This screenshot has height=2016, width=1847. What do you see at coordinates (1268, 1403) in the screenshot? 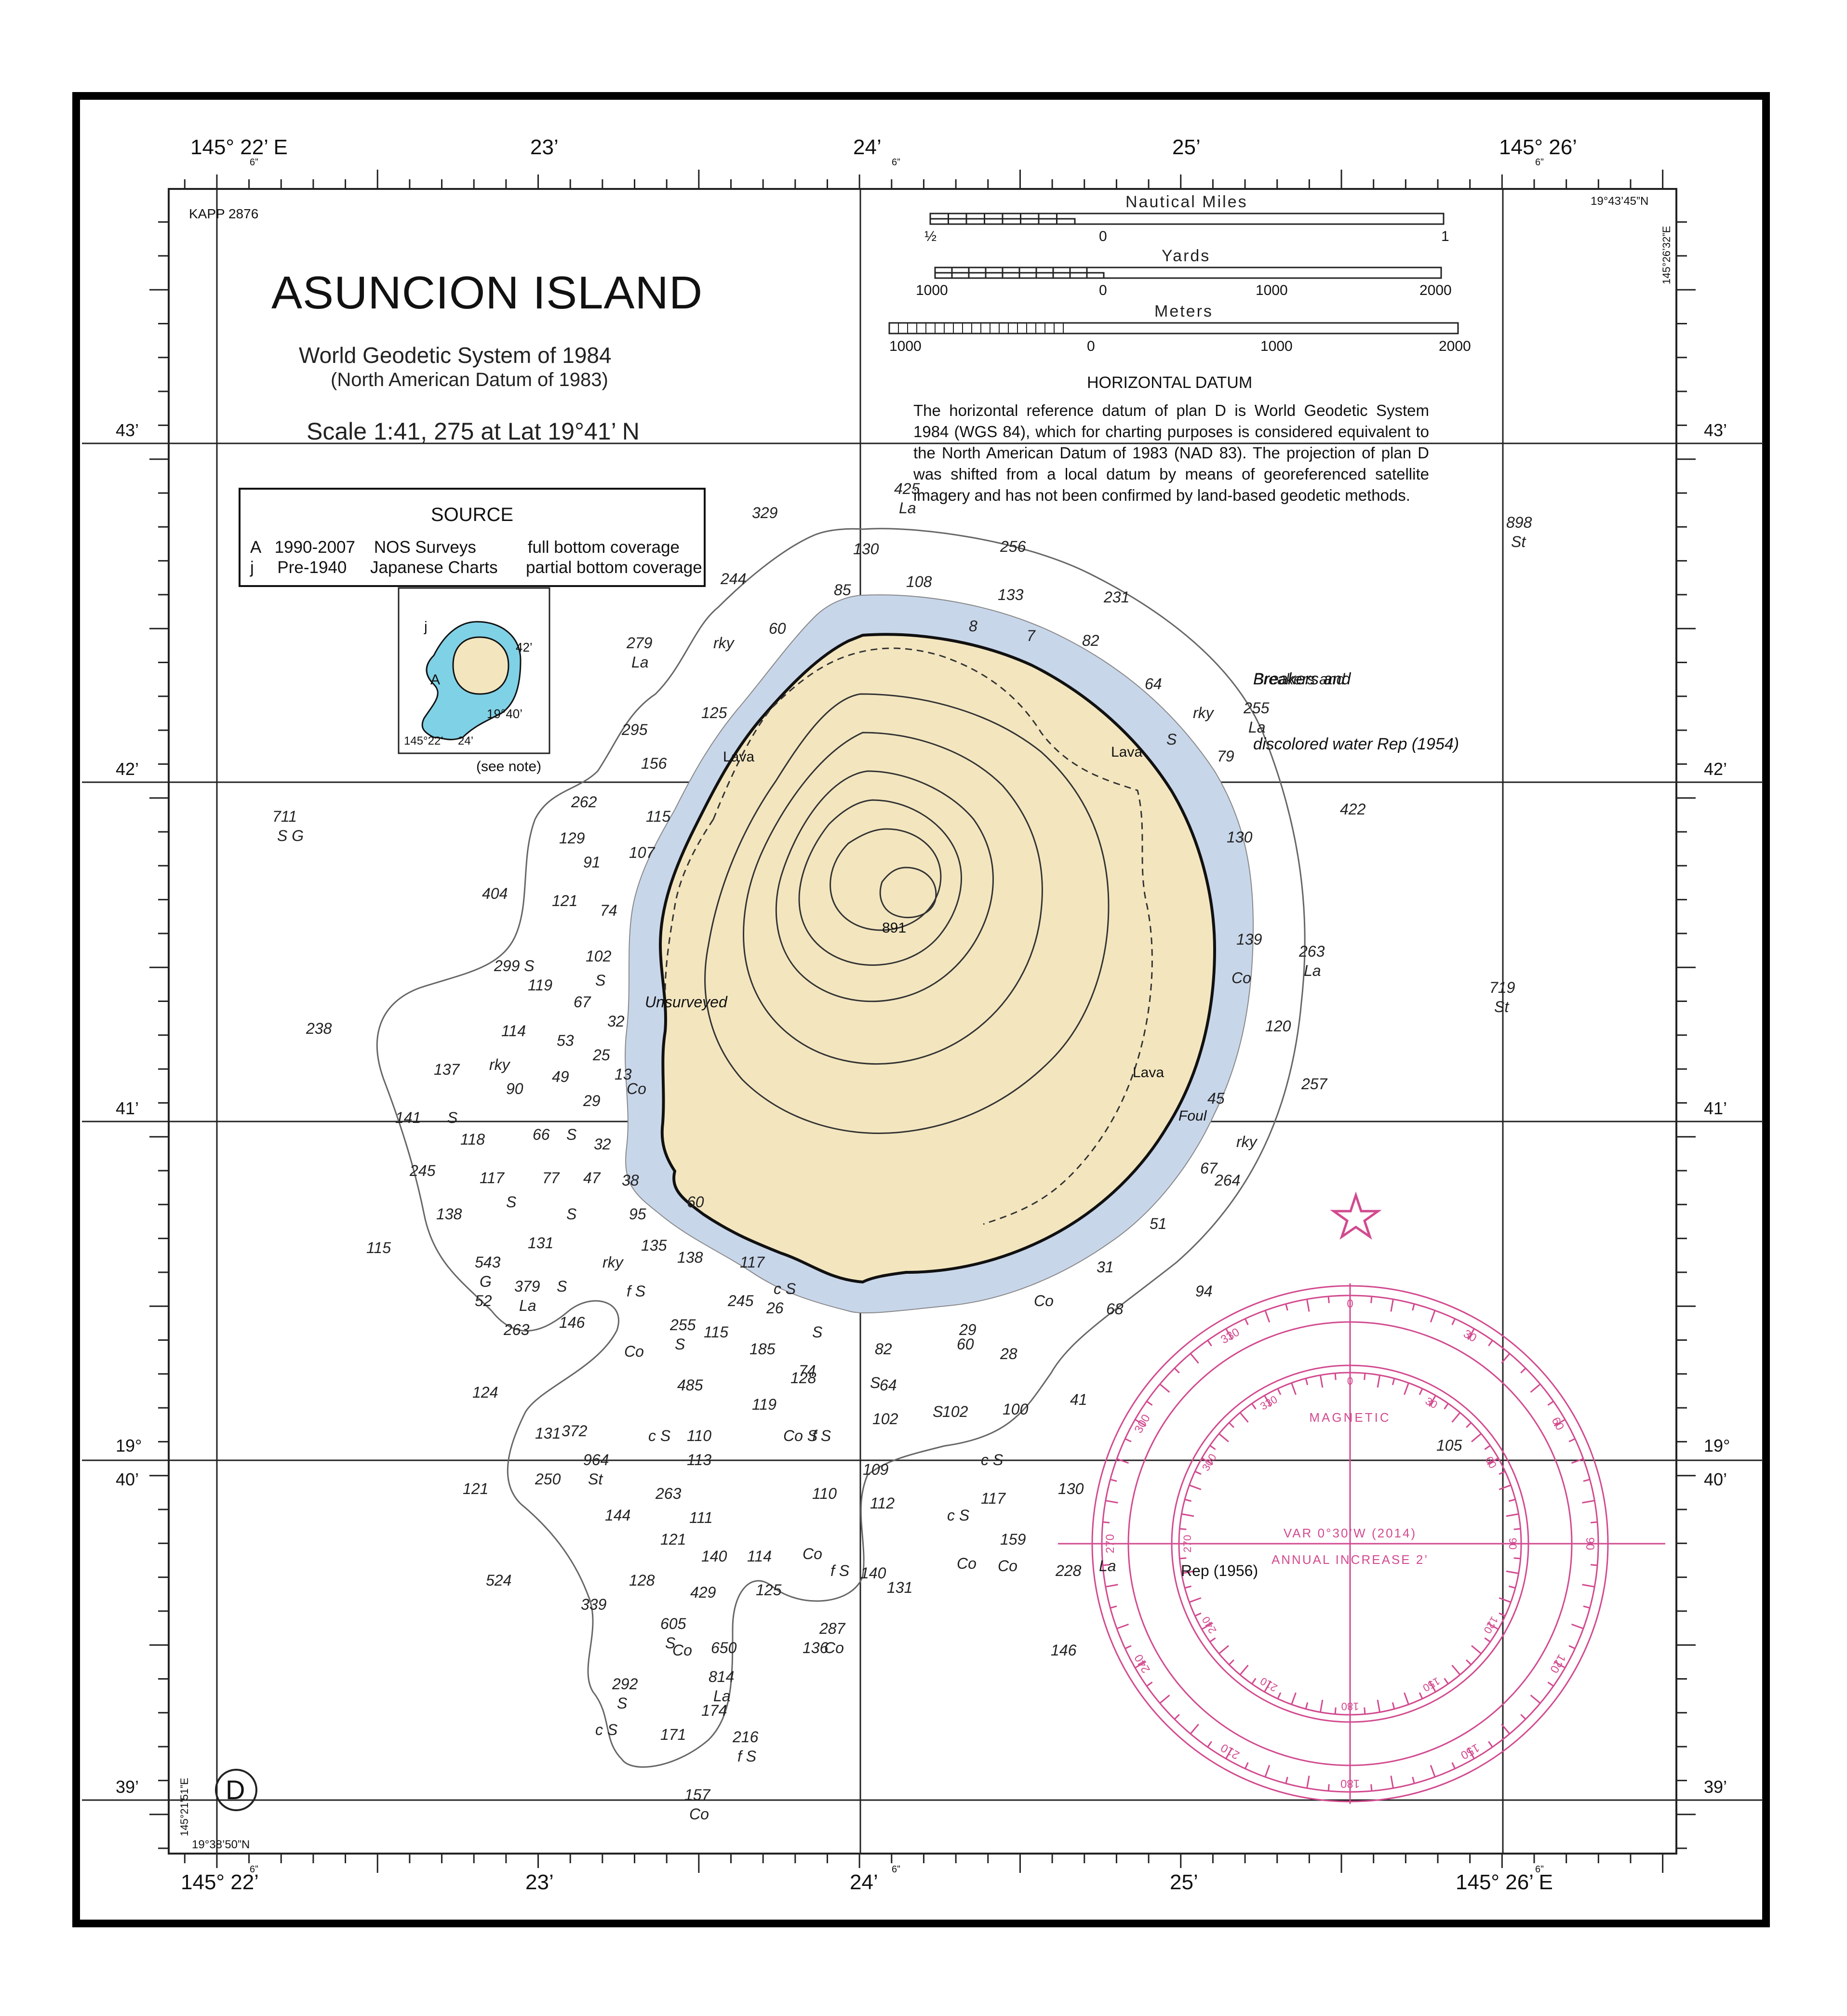
I see `compass-degree-label: 330` at bounding box center [1268, 1403].